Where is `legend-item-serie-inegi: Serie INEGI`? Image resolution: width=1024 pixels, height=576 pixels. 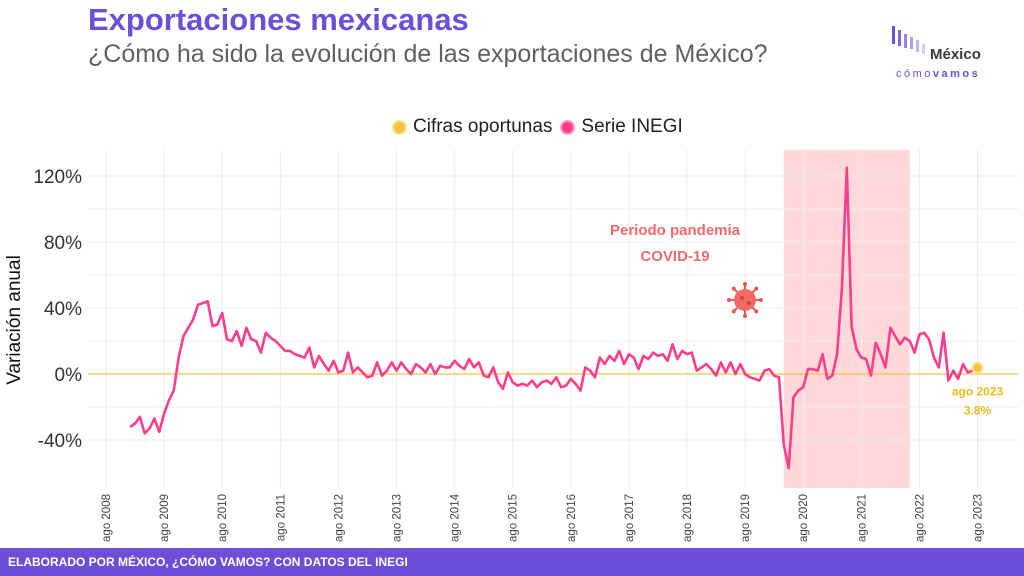 legend-item-serie-inegi: Serie INEGI is located at coordinates (621, 127).